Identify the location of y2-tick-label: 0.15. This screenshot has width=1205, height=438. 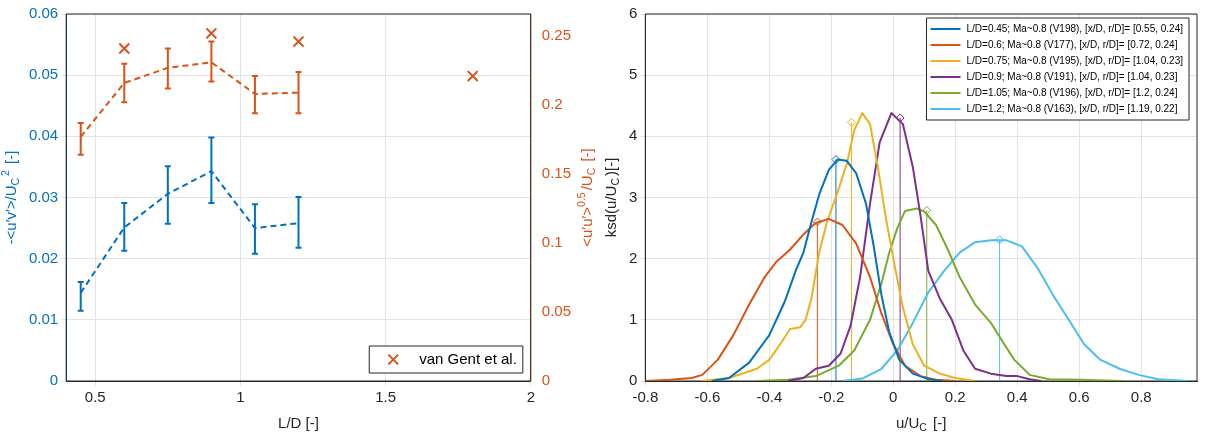
(556, 173).